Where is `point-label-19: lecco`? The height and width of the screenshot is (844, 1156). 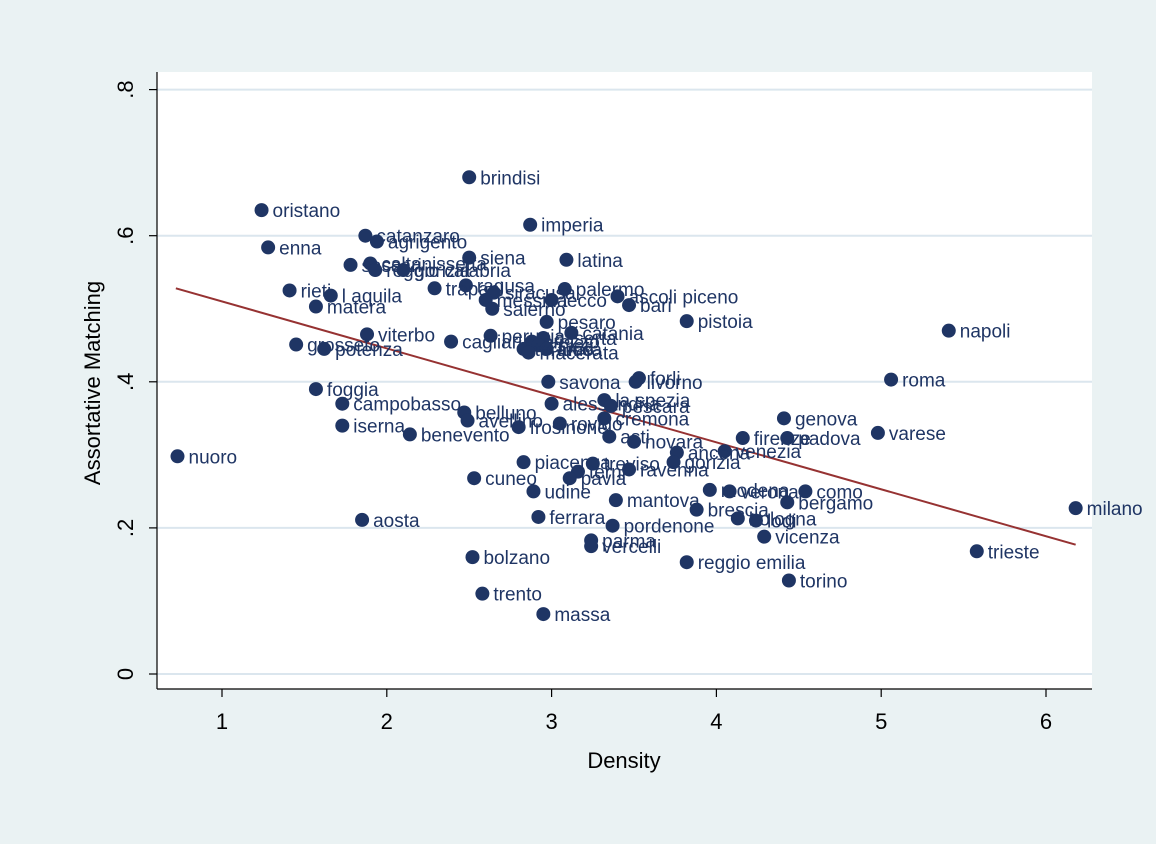
point-label-19: lecco is located at coordinates (585, 301).